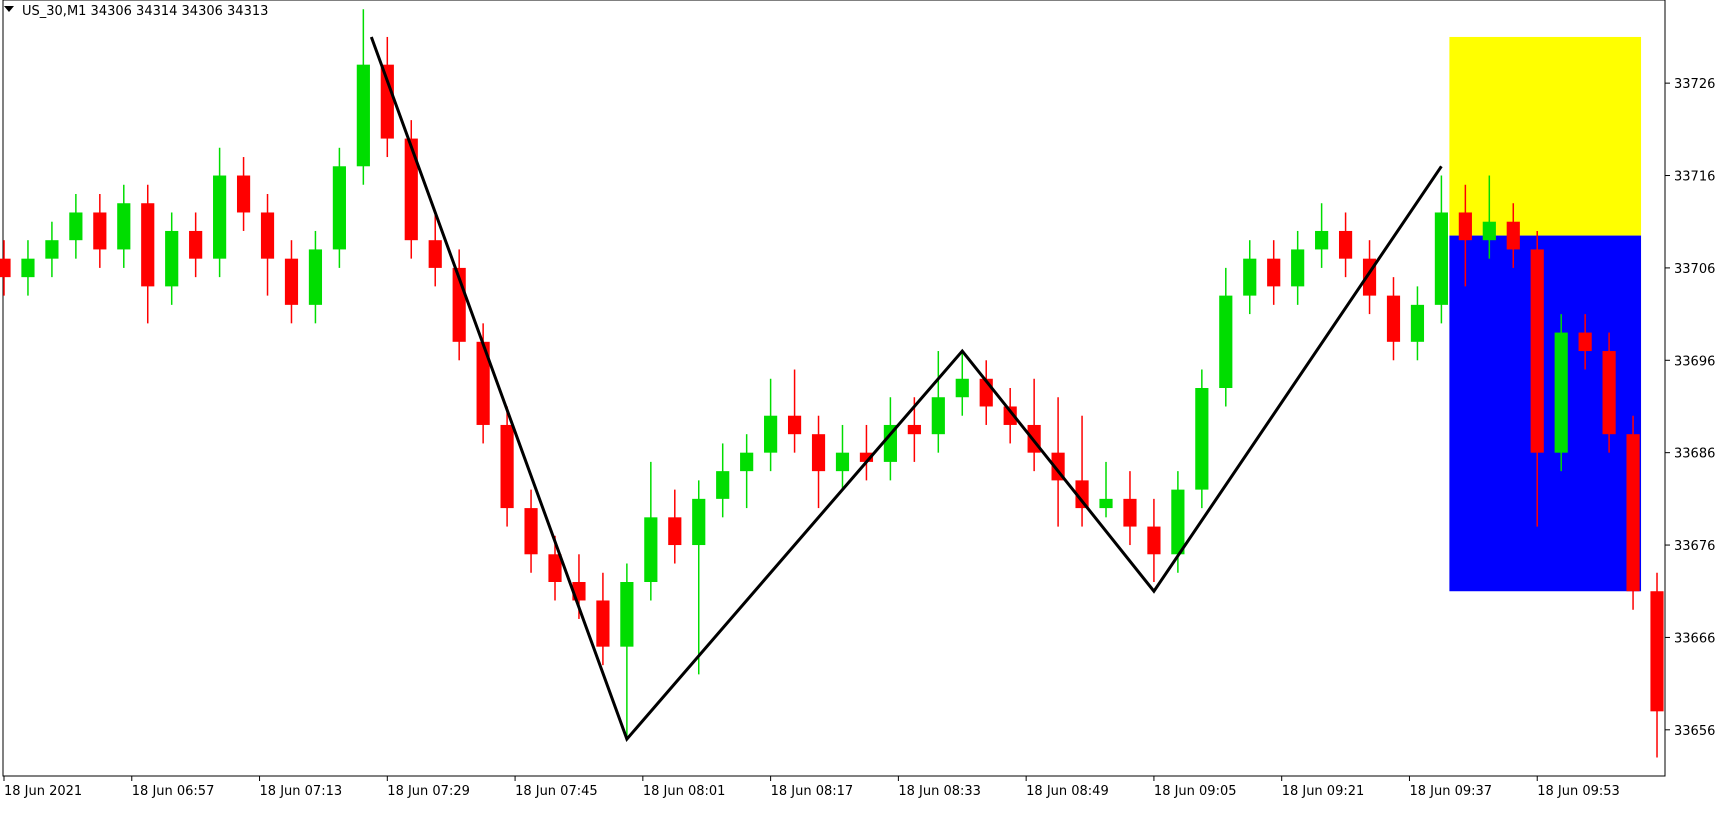 This screenshot has height=813, width=1731. I want to click on x-tick-label: 18 Jun 2021, so click(43, 791).